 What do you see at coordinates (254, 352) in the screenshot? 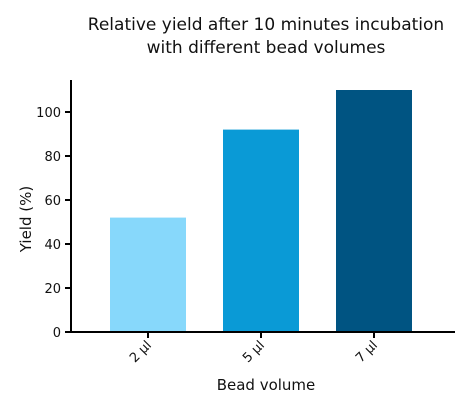
I see `x-tick-label-2: 5 µl` at bounding box center [254, 352].